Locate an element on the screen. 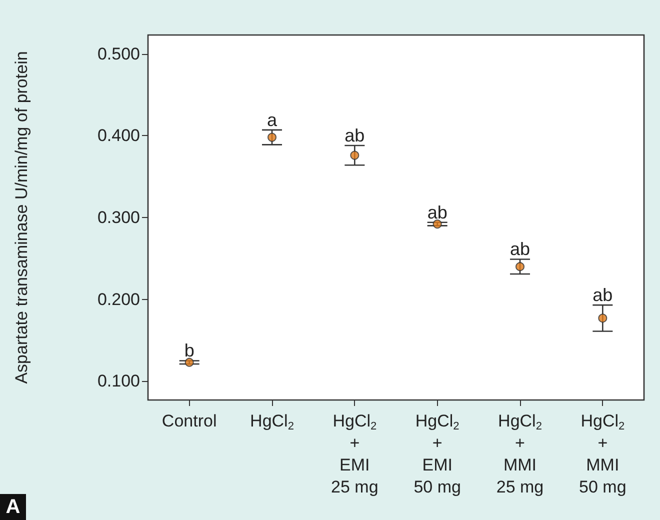  y-tick-label: 0.500 is located at coordinates (118, 54).